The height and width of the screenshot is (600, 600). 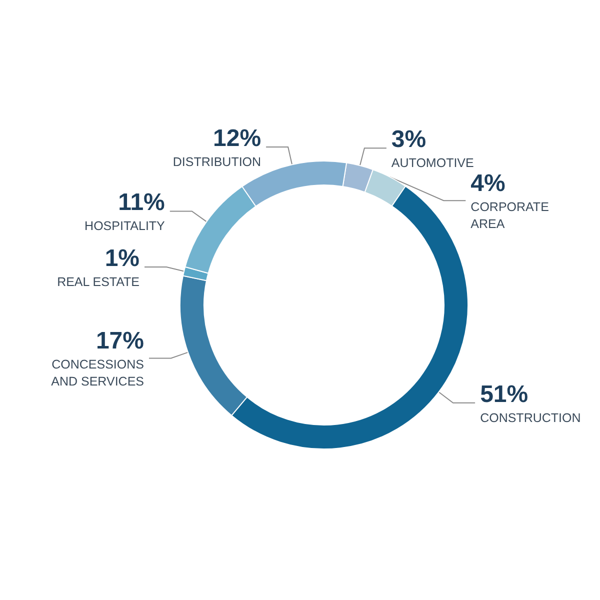 I want to click on slice-label: REAL ESTATE, so click(x=98, y=282).